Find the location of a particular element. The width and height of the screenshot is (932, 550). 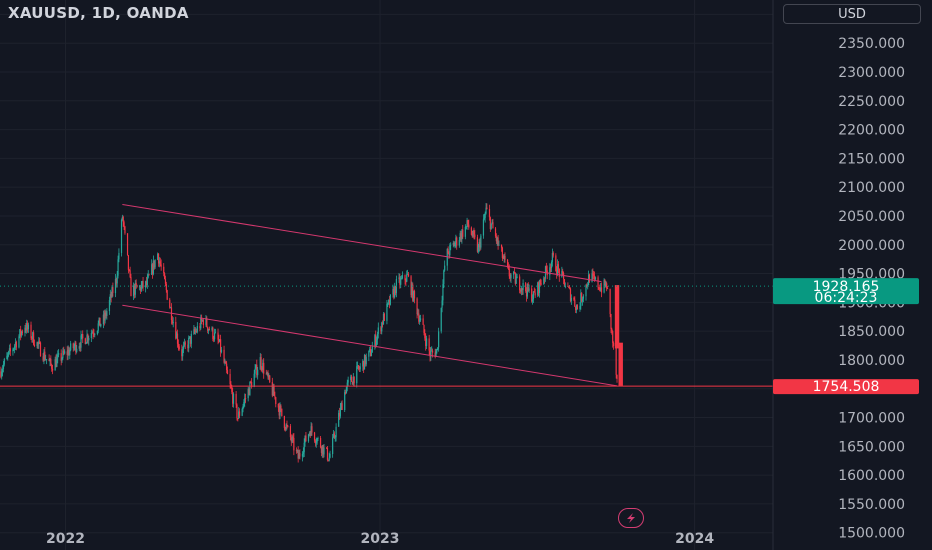

time-axis: 2022 2023 2024 is located at coordinates (380, 539).